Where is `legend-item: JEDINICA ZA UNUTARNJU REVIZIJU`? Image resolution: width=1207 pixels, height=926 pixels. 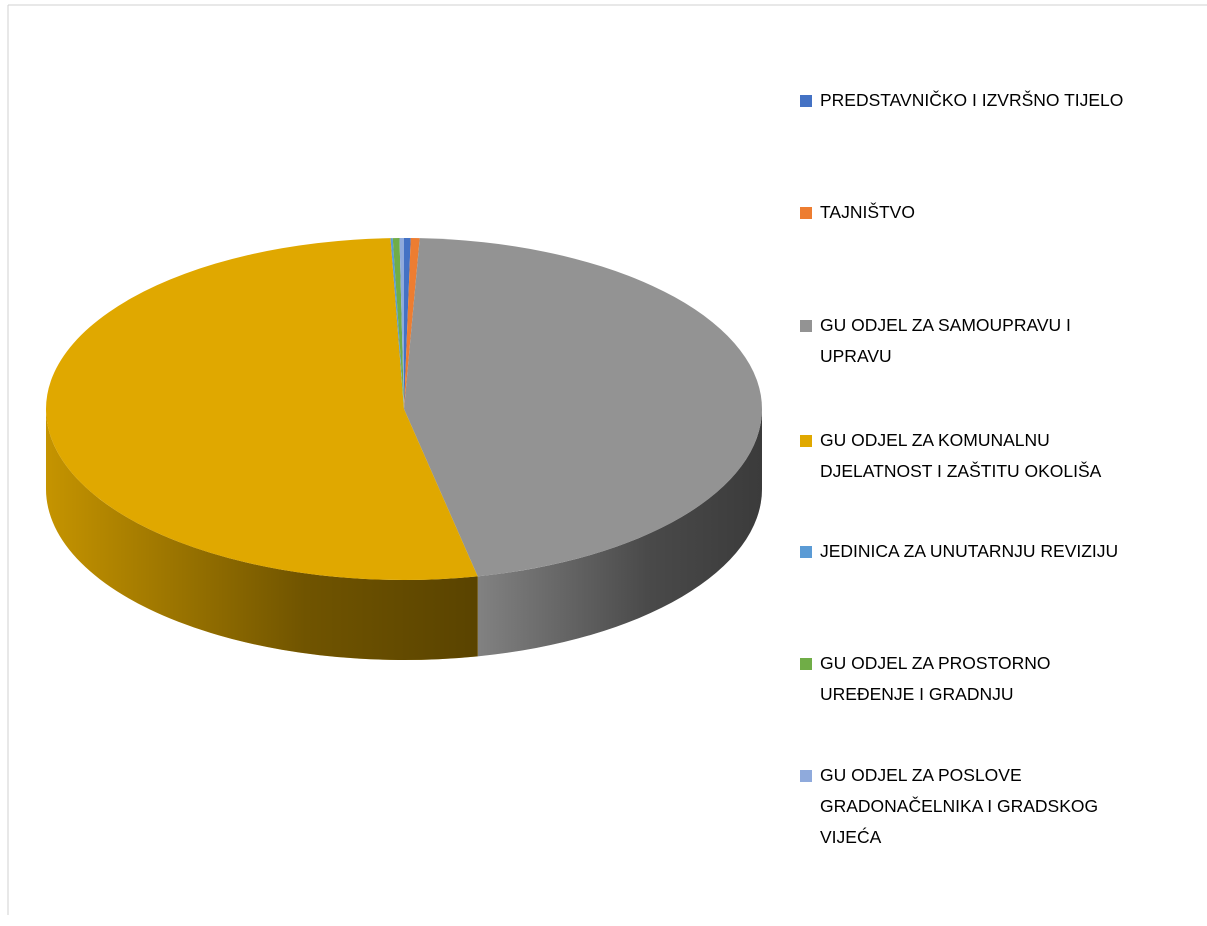
legend-item: JEDINICA ZA UNUTARNJU REVIZIJU is located at coordinates (1000, 551).